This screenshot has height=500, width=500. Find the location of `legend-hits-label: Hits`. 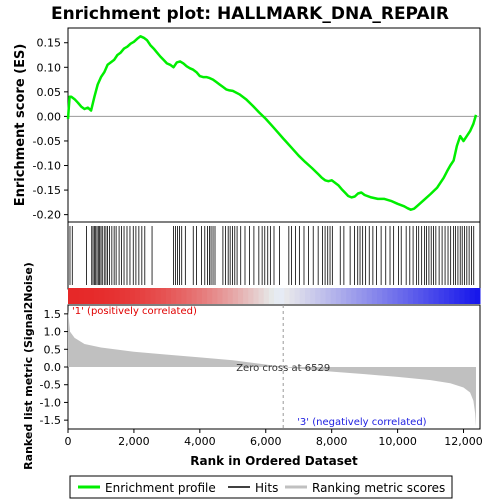

legend-hits-label: Hits is located at coordinates (266, 488).